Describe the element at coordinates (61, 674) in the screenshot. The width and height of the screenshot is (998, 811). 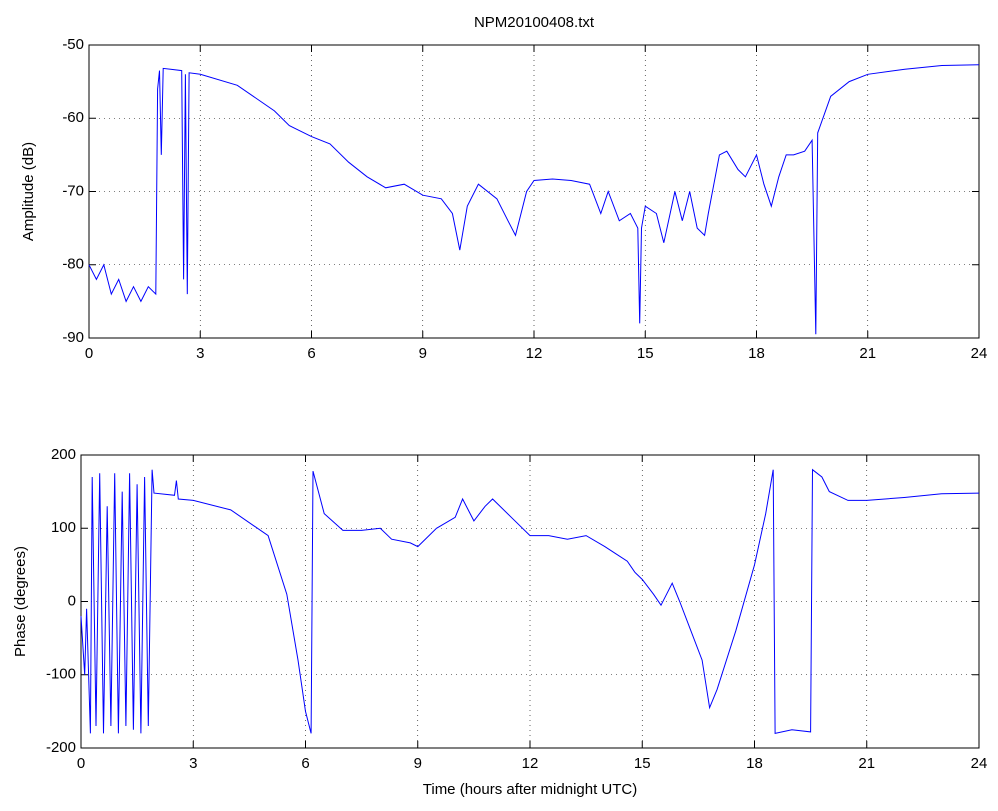
I see `y-tick-label: -100` at that location.